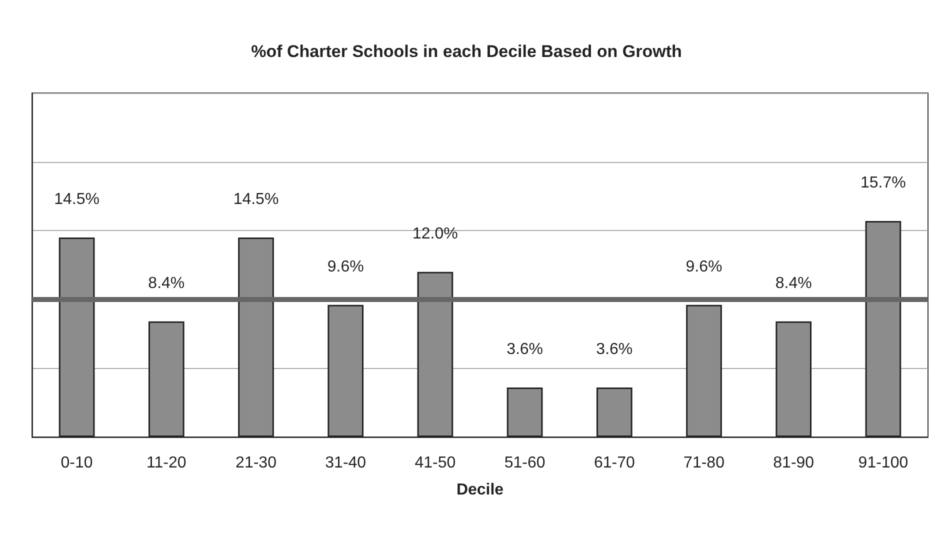  Describe the element at coordinates (525, 463) in the screenshot. I see `x-tick-label: 51-60` at that location.